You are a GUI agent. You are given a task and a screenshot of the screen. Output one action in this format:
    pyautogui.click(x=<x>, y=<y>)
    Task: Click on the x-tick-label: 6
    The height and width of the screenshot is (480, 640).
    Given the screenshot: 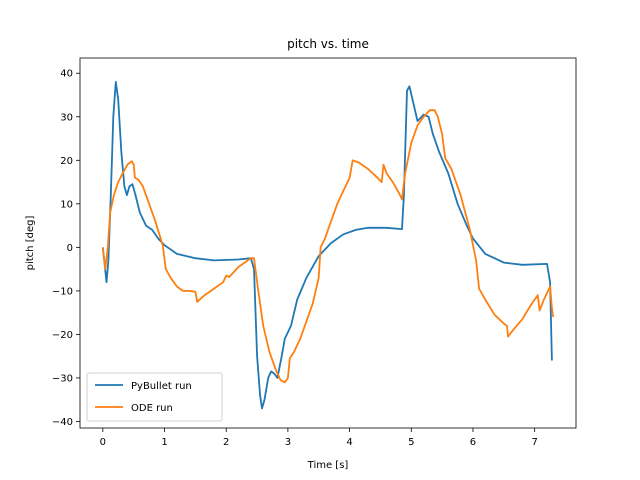 What is the action you would take?
    pyautogui.click(x=473, y=442)
    